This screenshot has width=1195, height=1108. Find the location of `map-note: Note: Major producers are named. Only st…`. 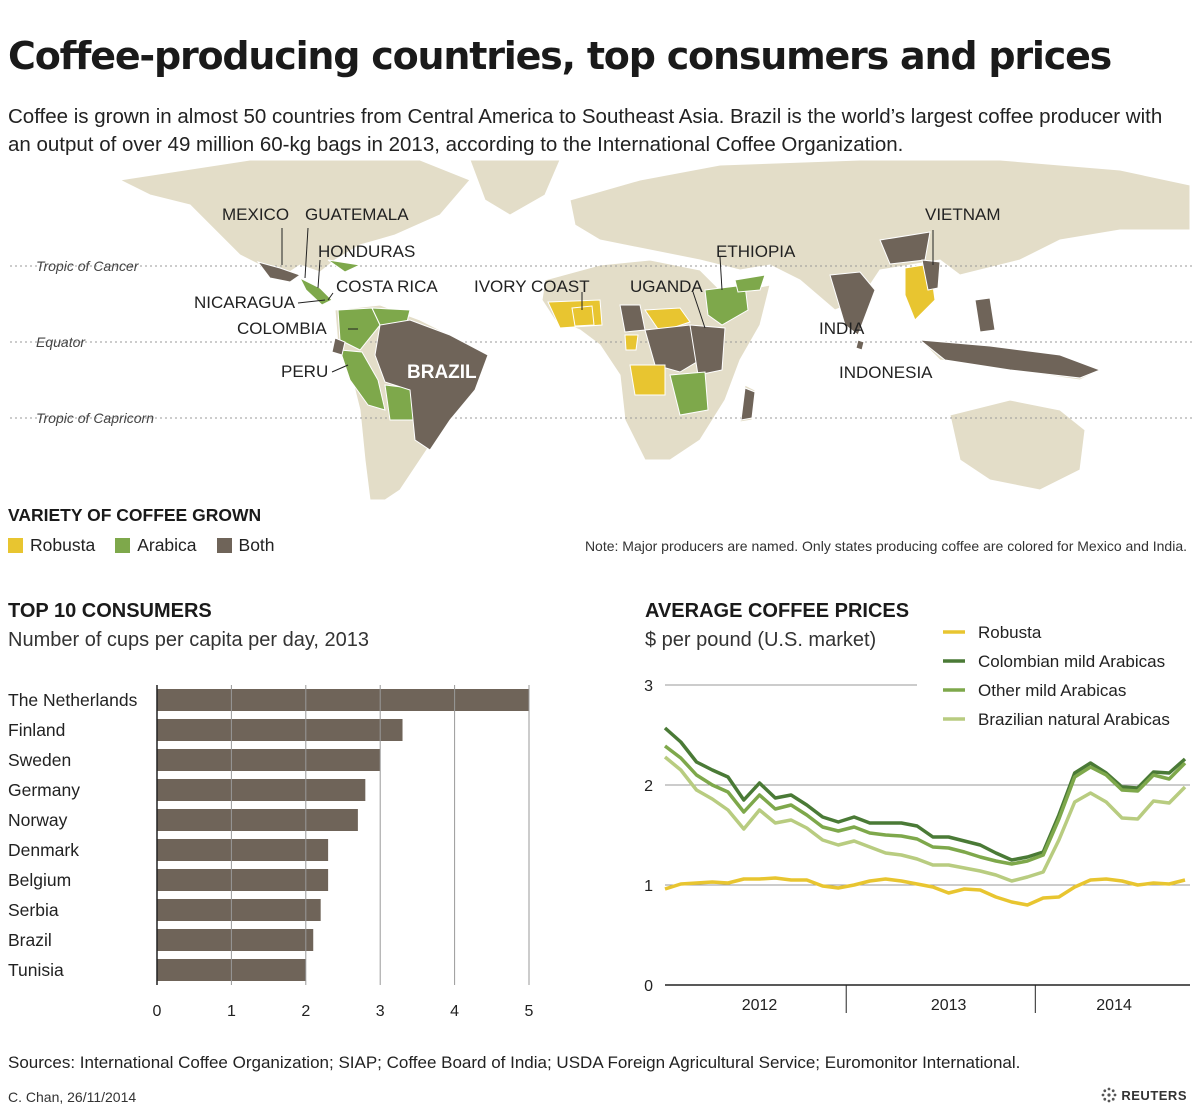

map-note: Note: Major producers are named. Only st… is located at coordinates (885, 546).